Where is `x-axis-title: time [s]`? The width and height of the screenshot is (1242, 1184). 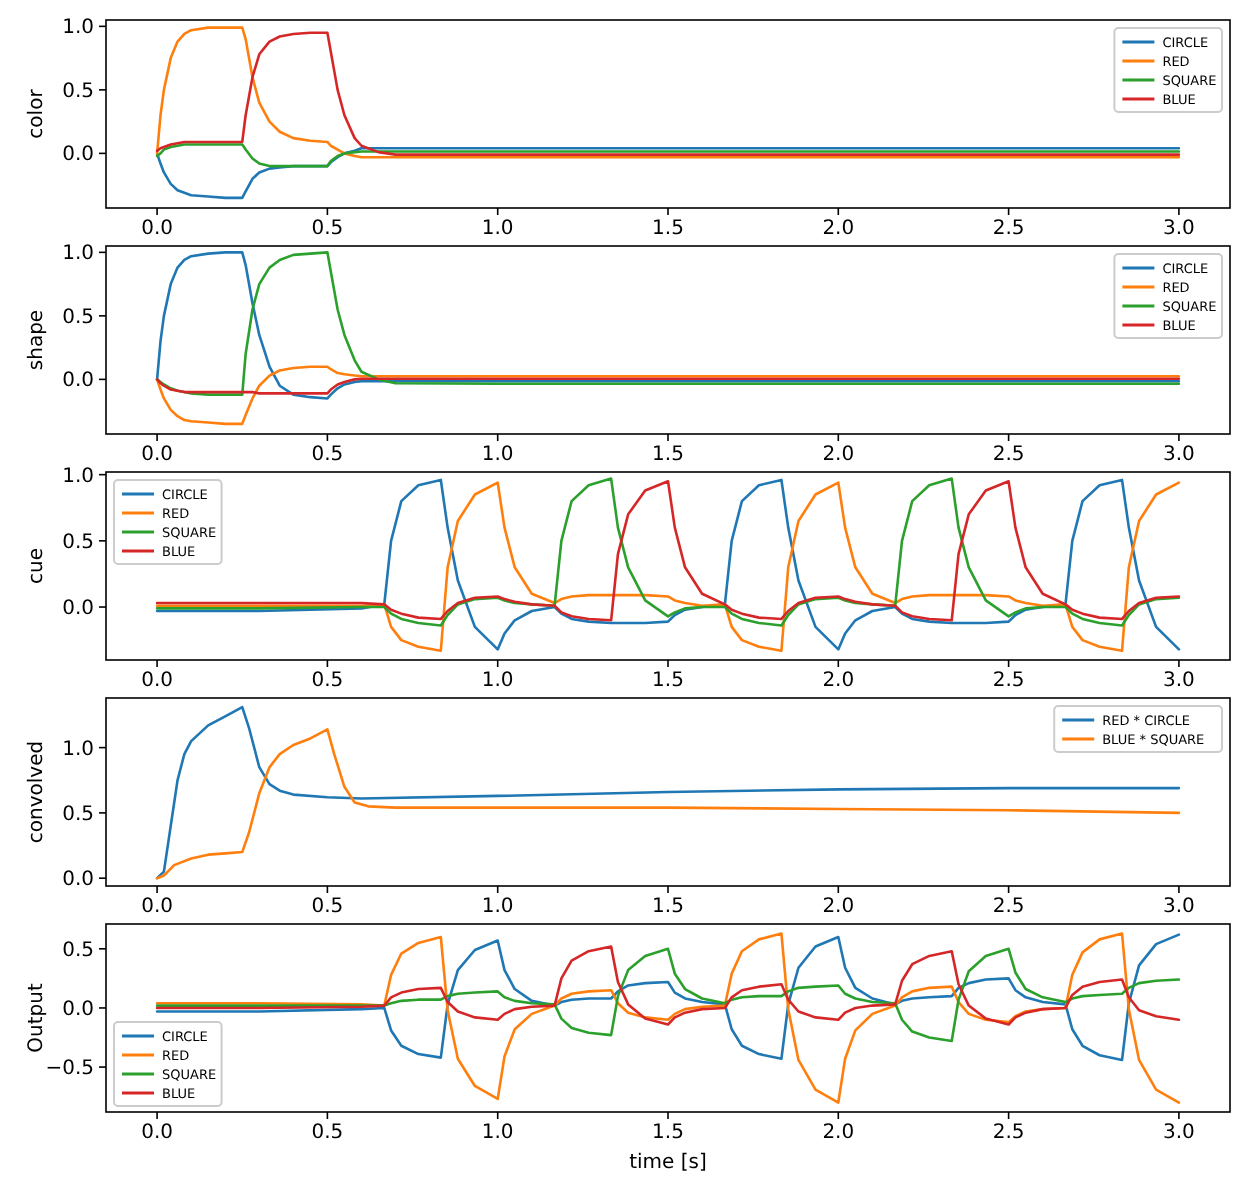
x-axis-title: time [s] is located at coordinates (668, 1163).